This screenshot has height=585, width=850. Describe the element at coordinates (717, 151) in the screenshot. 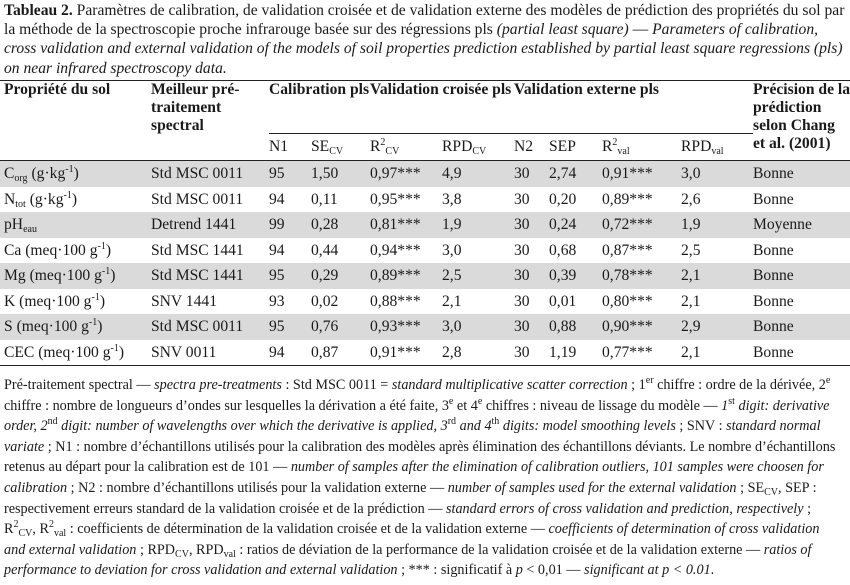

I see `rpdval-sub: val` at that location.